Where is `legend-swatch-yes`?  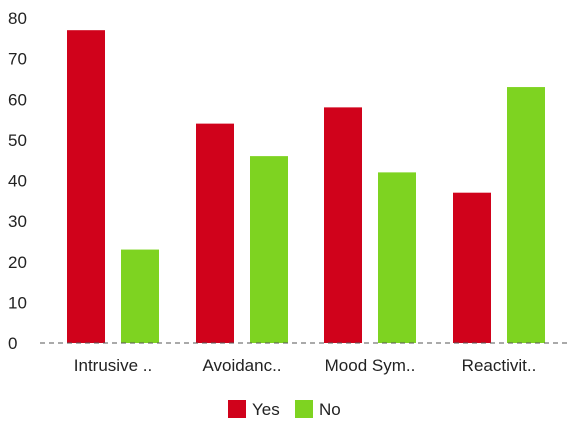
legend-swatch-yes is located at coordinates (237, 409).